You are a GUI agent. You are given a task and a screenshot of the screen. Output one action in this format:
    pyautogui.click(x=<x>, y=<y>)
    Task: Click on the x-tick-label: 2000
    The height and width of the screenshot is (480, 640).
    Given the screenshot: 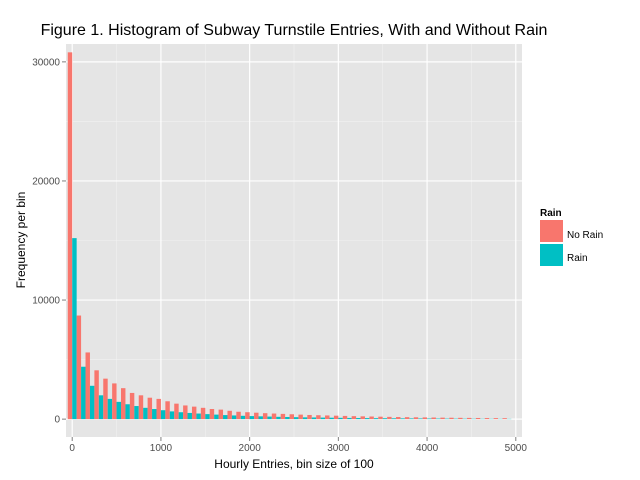 What is the action you would take?
    pyautogui.click(x=250, y=448)
    